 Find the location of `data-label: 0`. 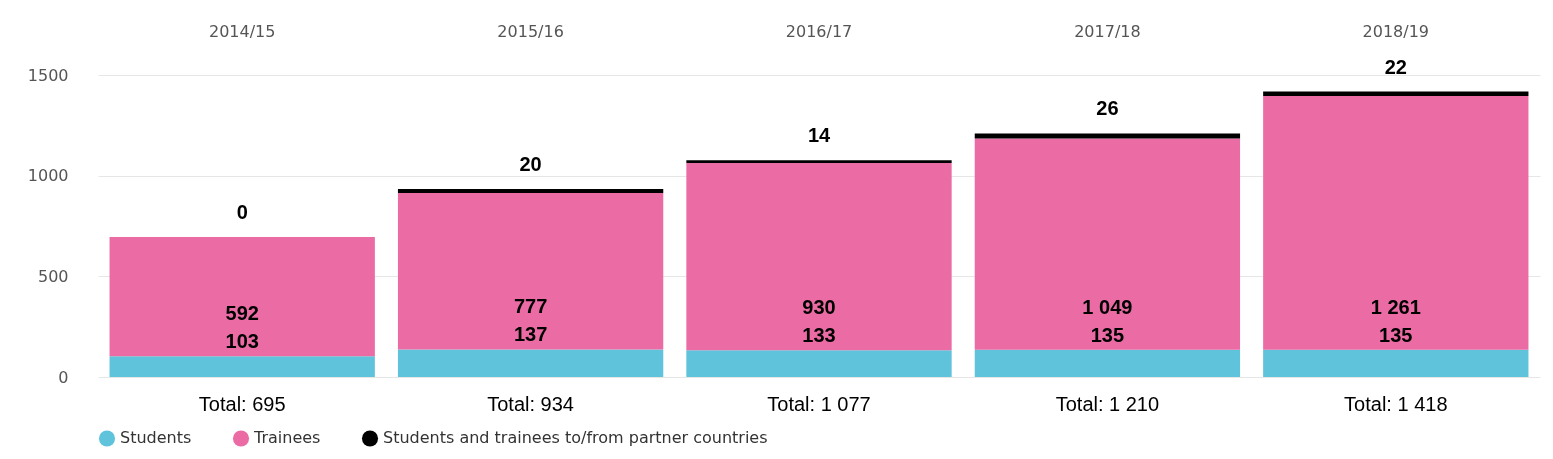

data-label: 0 is located at coordinates (242, 212).